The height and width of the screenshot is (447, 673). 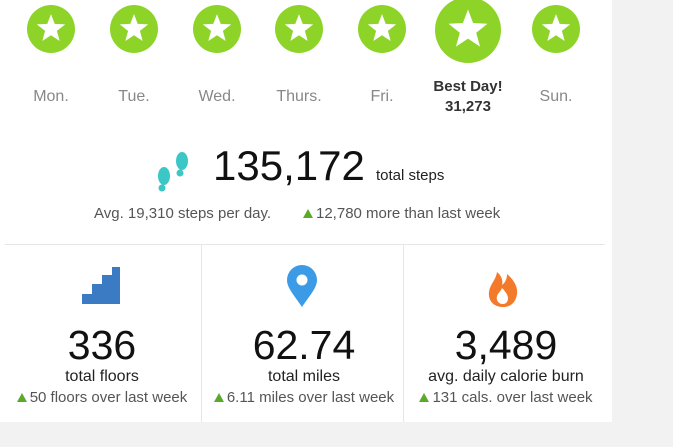 I want to click on card-change-text: 131 cals. over last week, so click(x=512, y=397).